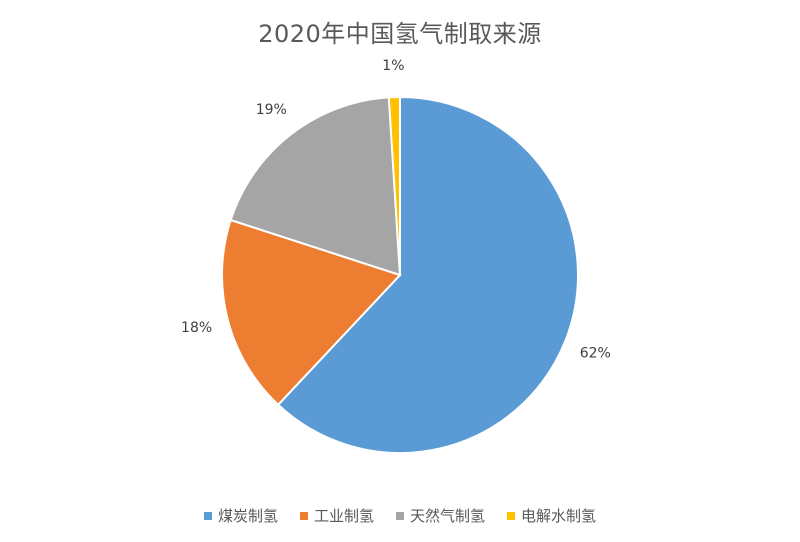 This screenshot has width=800, height=542. I want to click on data-label-industrial: 18%, so click(196, 328).